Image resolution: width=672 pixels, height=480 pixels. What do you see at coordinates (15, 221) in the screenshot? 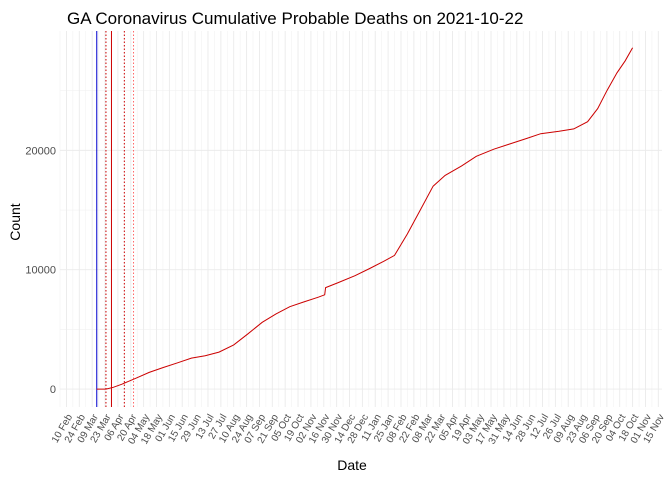
I see `y-axis-title: Count` at bounding box center [15, 221].